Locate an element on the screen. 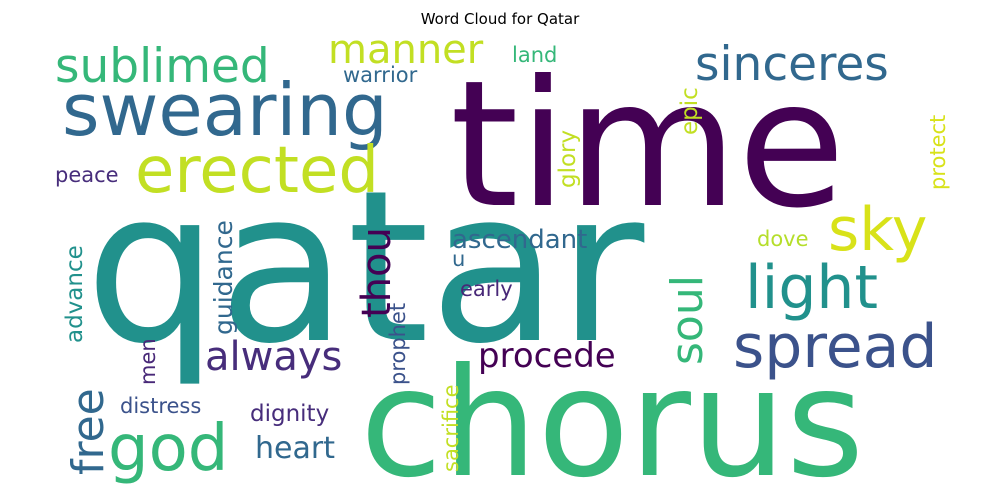 The width and height of the screenshot is (1000, 500). word-men: men is located at coordinates (148, 361).